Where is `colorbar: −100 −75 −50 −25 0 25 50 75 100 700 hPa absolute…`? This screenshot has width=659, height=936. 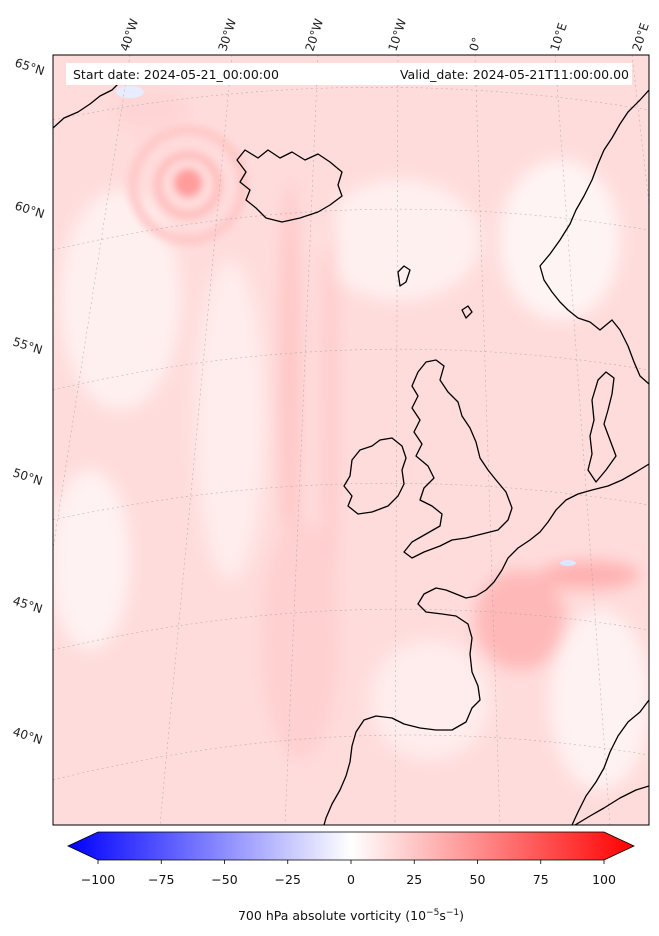 colorbar: −100 −75 −50 −25 0 25 50 75 100 700 hPa absolute… is located at coordinates (351, 877).